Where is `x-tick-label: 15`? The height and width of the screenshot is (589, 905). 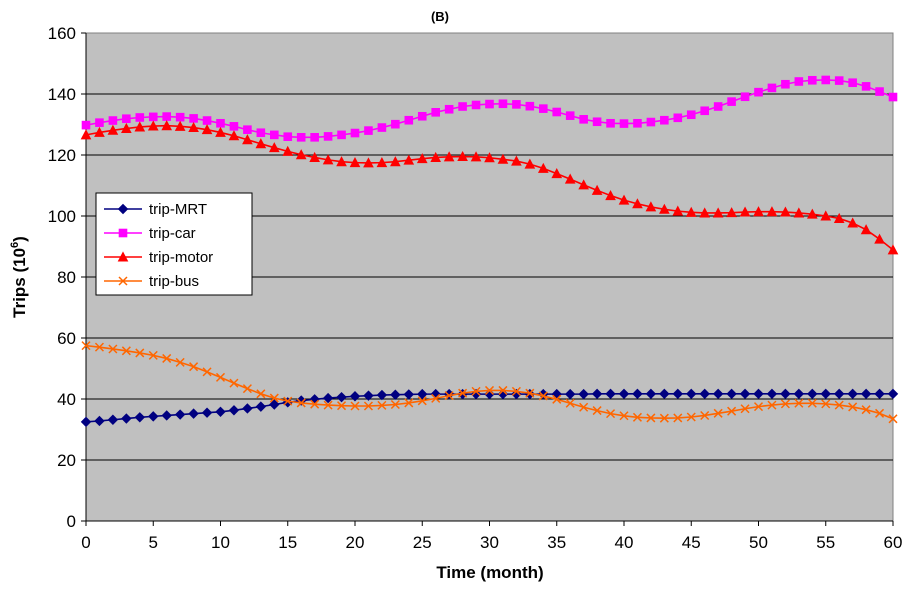 x-tick-label: 15 is located at coordinates (287, 542).